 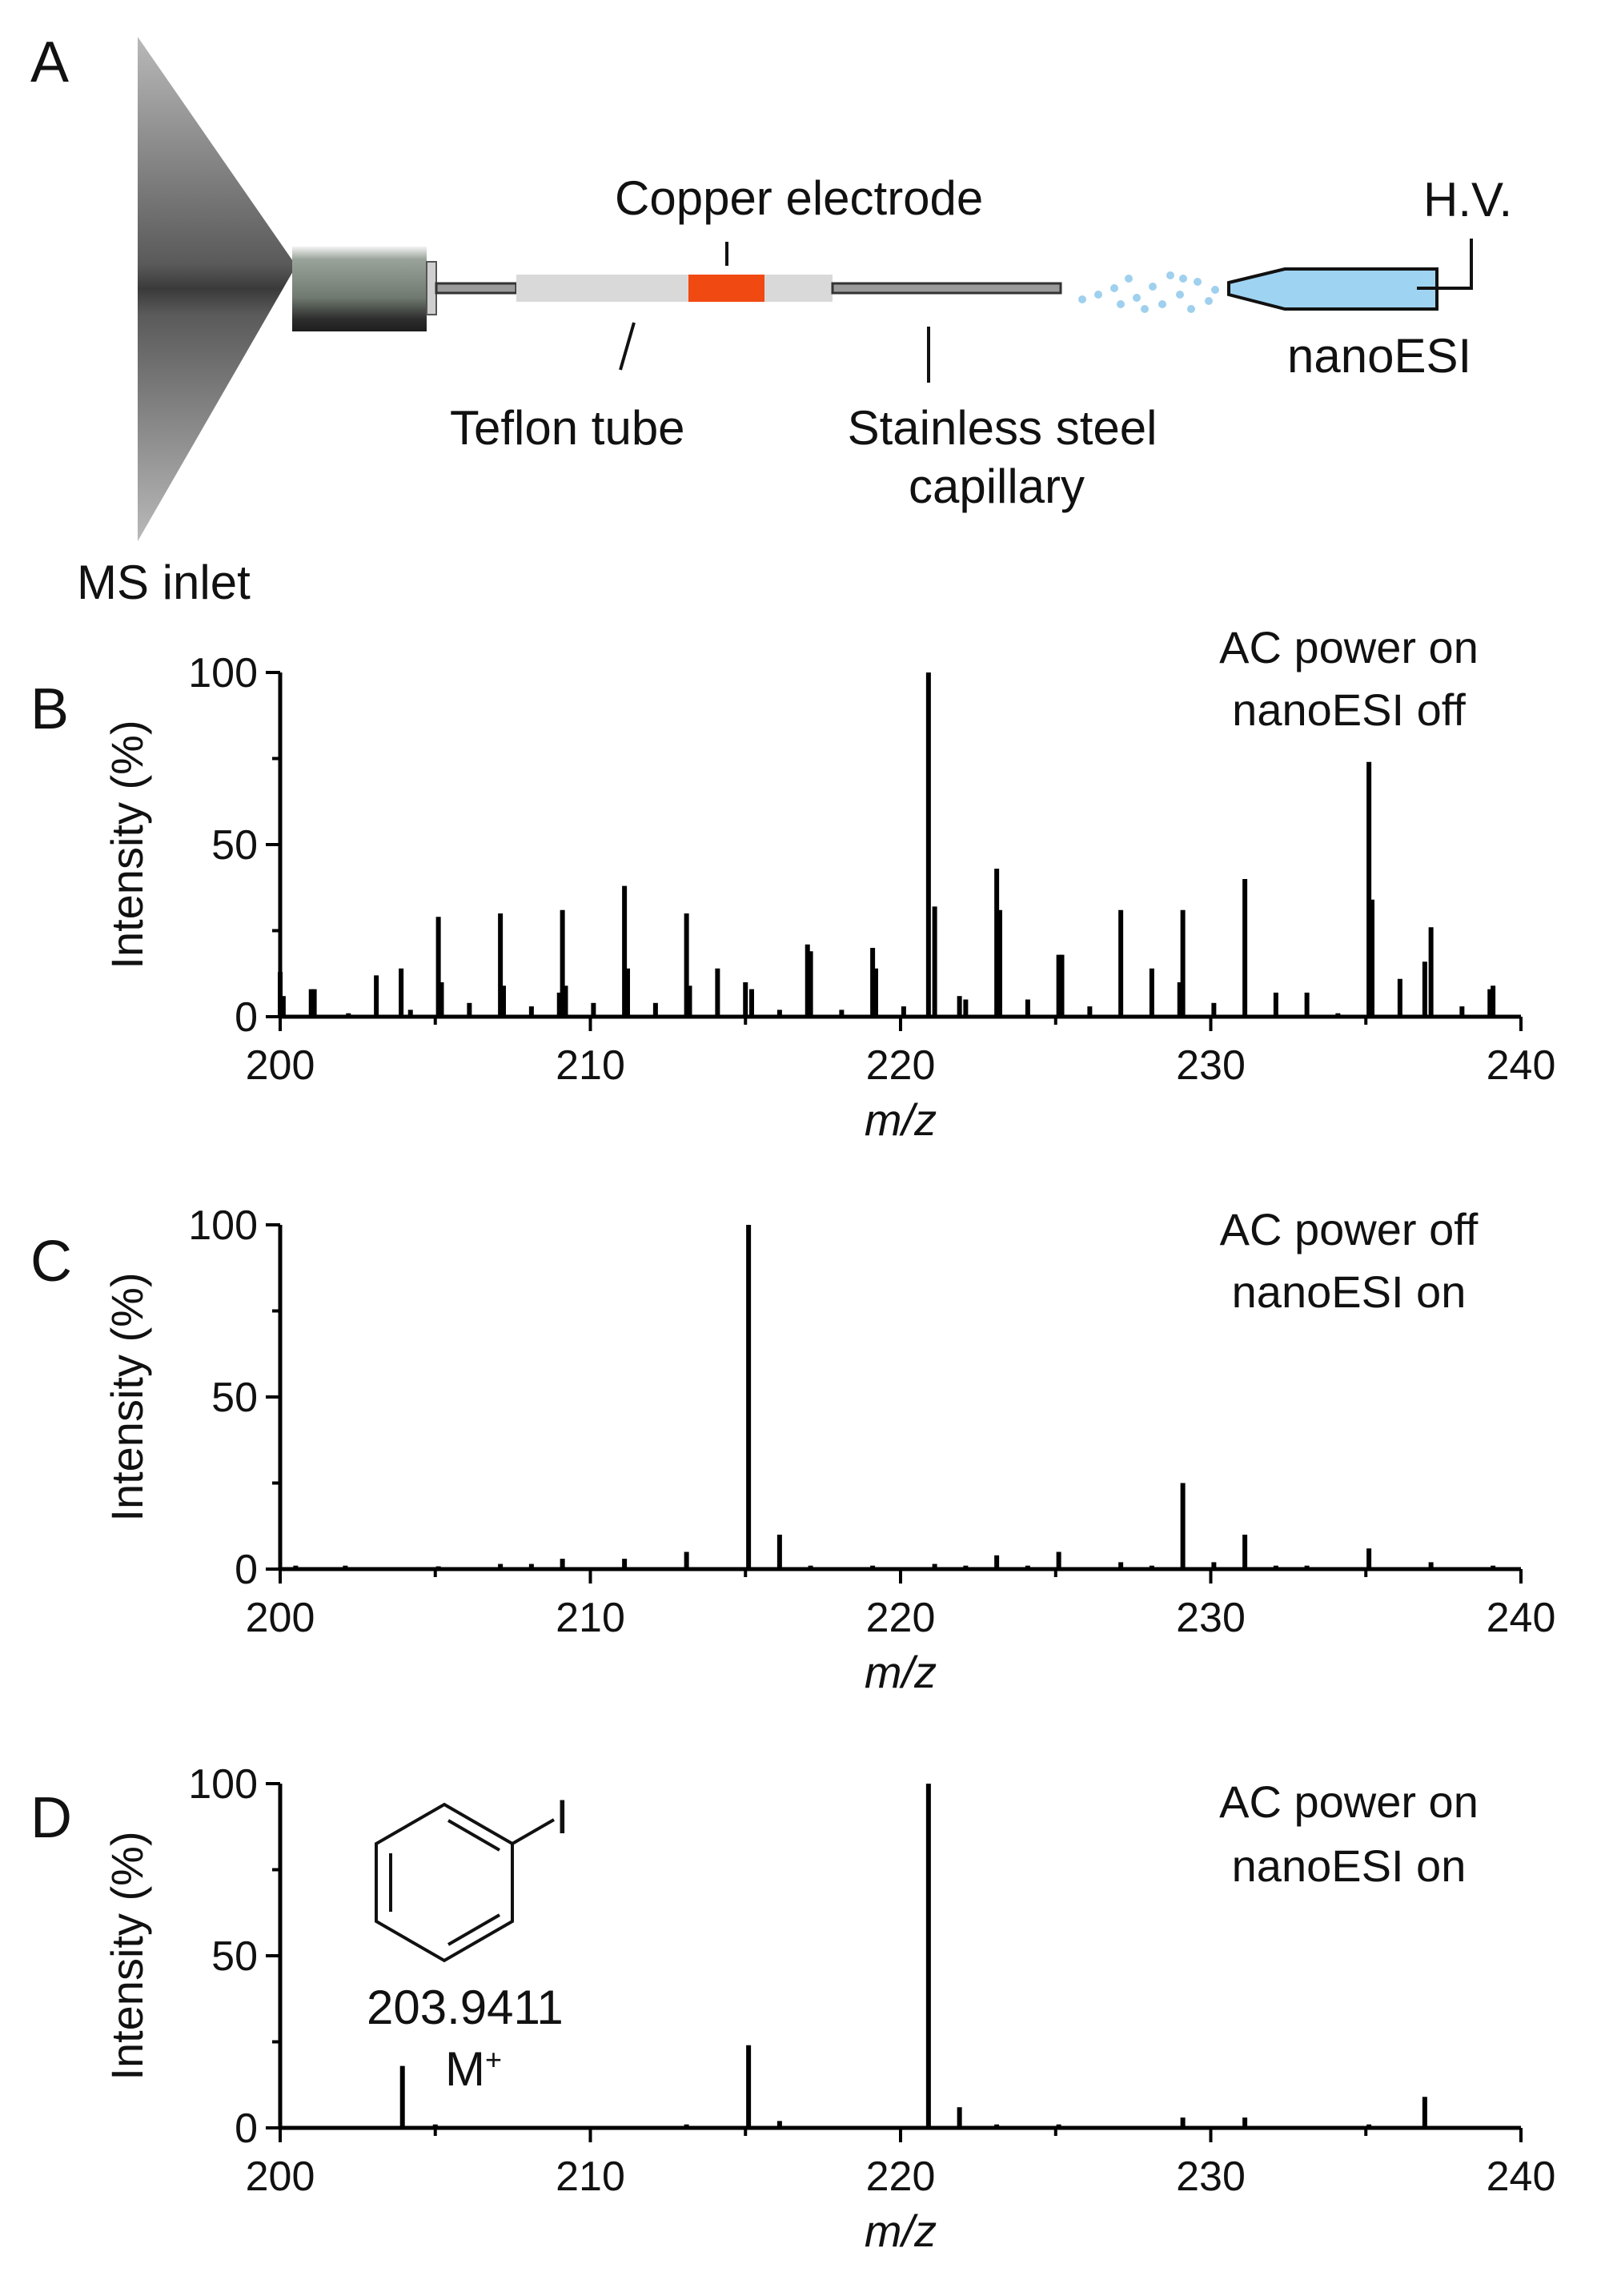 What do you see at coordinates (1467, 200) in the screenshot?
I see `label-hv: H.V.` at bounding box center [1467, 200].